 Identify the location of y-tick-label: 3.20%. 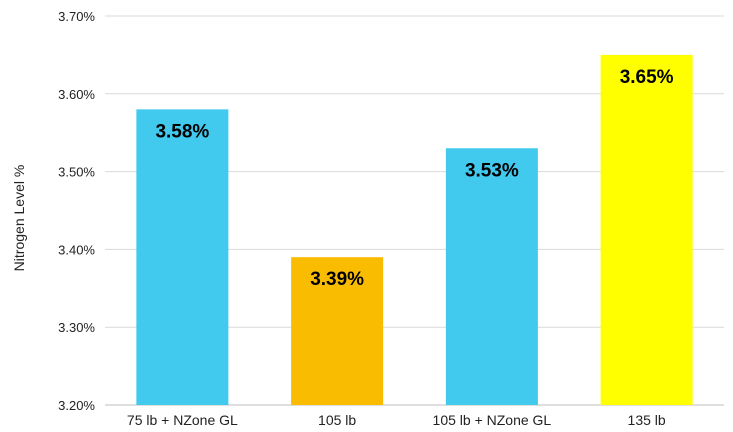
(76, 405).